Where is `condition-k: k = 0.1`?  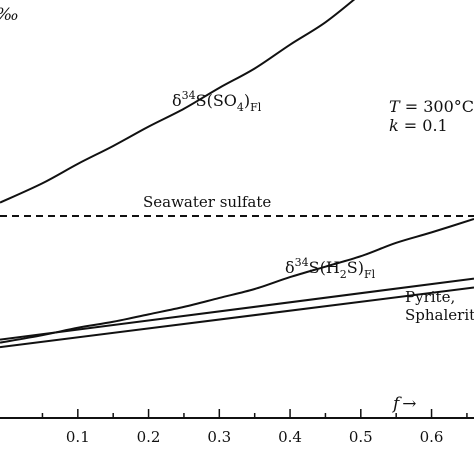
condition-k: k = 0.1 is located at coordinates (418, 125).